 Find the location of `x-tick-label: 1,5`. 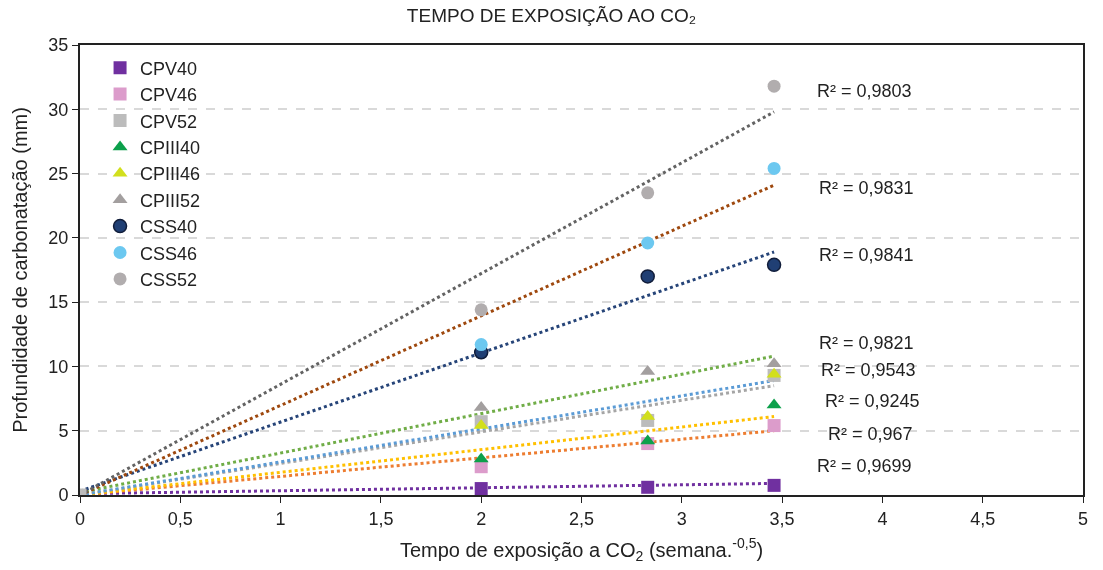

x-tick-label: 1,5 is located at coordinates (381, 518).